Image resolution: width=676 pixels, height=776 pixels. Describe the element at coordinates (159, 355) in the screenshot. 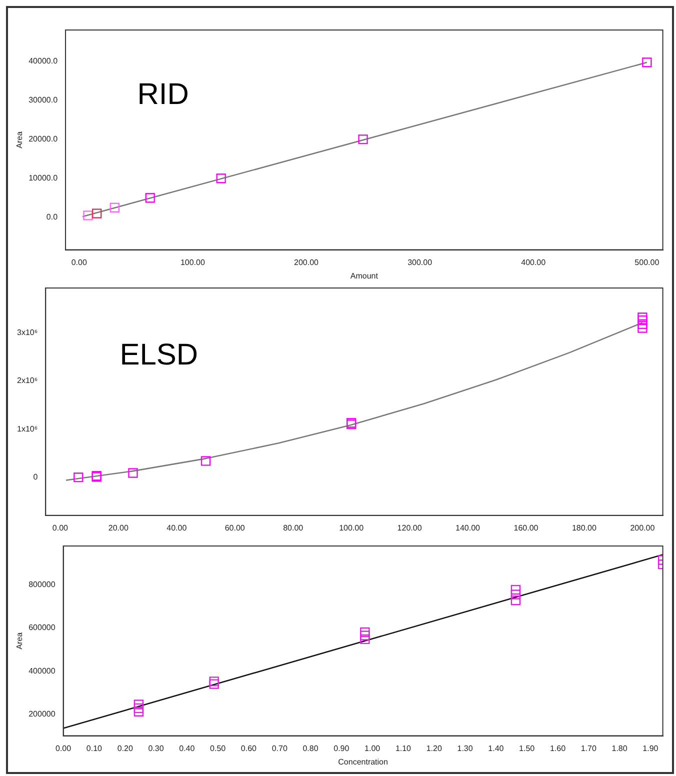

I see `annotation: ELSD` at that location.